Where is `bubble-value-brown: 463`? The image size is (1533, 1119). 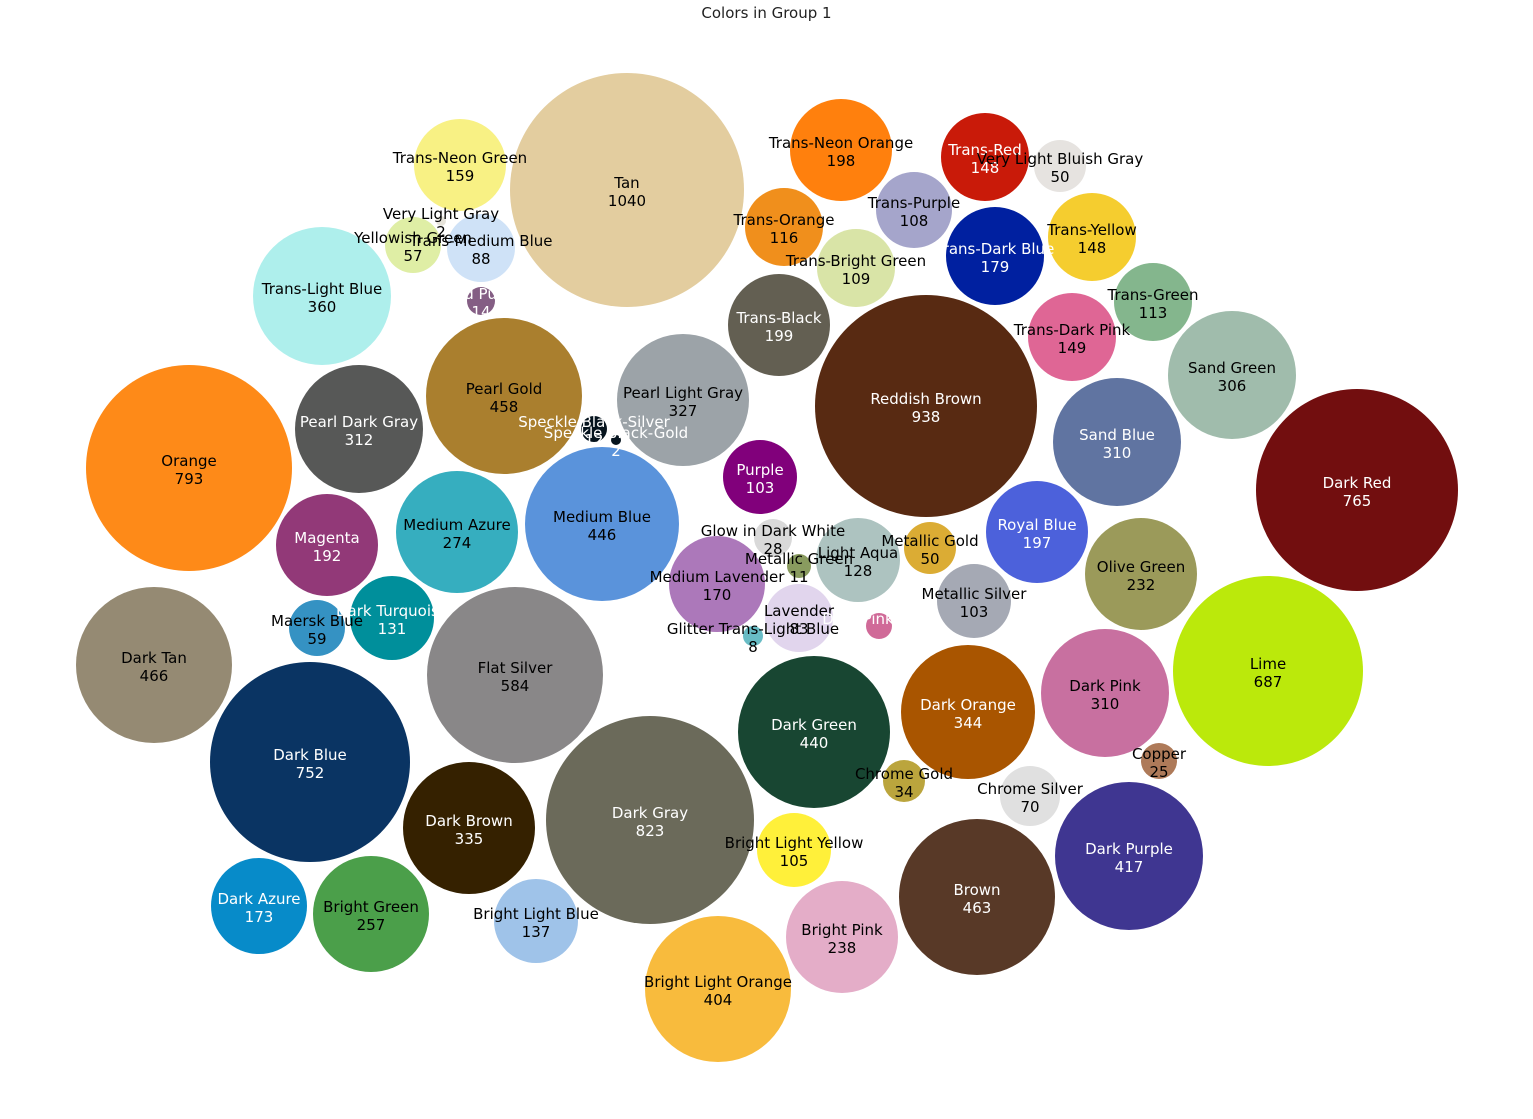
bubble-value-brown: 463 is located at coordinates (977, 908).